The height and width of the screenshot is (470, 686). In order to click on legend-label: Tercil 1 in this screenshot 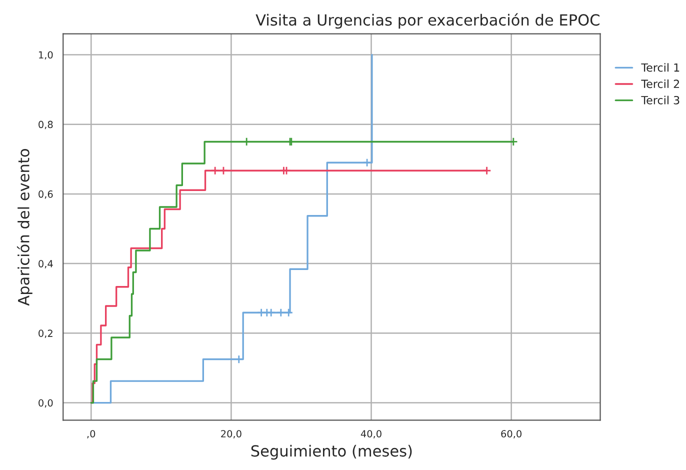, I will do `click(660, 67)`.